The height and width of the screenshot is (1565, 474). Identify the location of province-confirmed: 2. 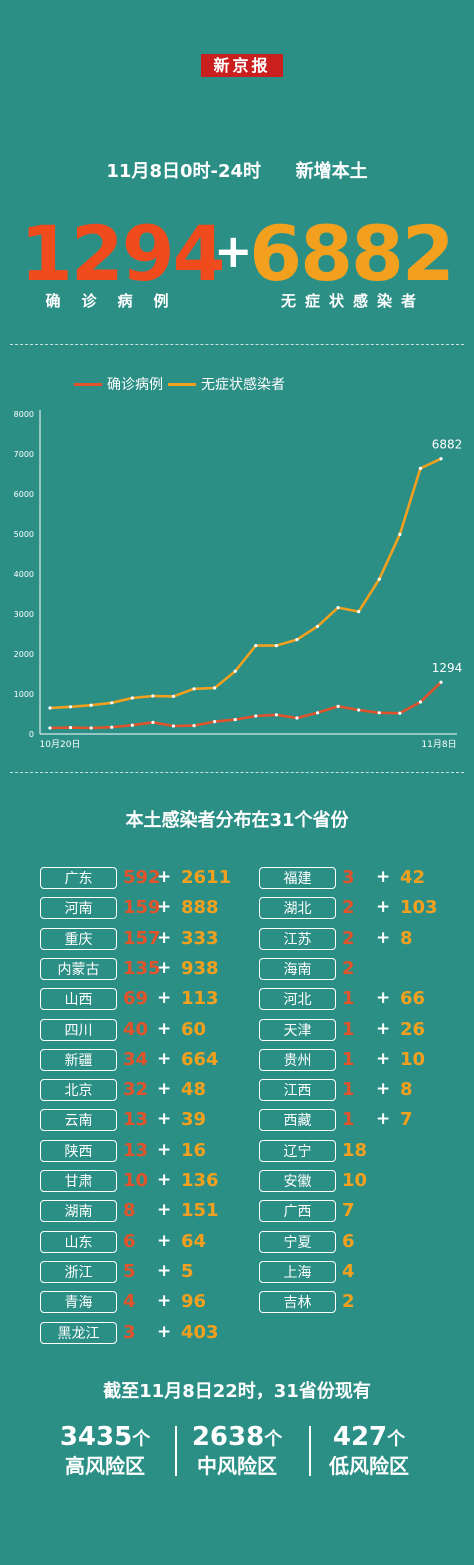
(348, 908).